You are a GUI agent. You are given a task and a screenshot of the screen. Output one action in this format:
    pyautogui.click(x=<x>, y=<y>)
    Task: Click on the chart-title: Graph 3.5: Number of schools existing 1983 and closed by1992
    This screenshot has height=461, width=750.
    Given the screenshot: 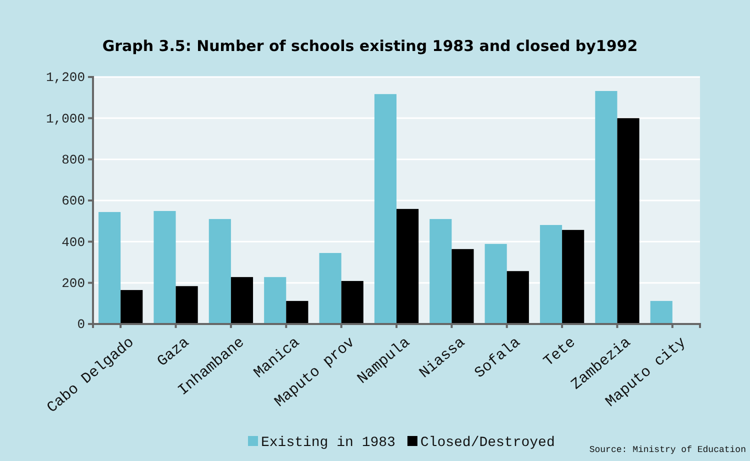 What is the action you would take?
    pyautogui.click(x=370, y=46)
    